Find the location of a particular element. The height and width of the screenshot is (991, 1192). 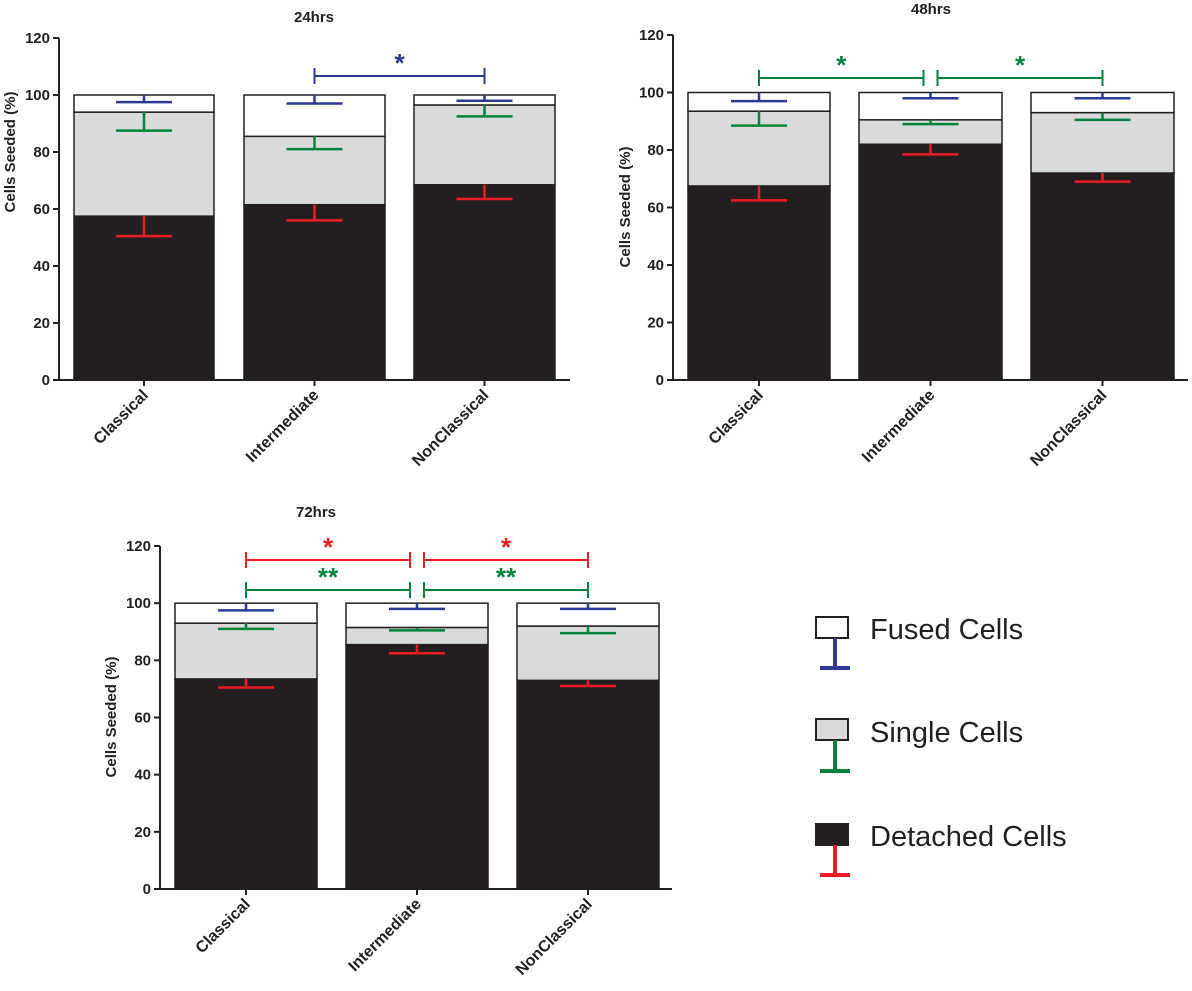

chart-title: 72hrs is located at coordinates (316, 512).